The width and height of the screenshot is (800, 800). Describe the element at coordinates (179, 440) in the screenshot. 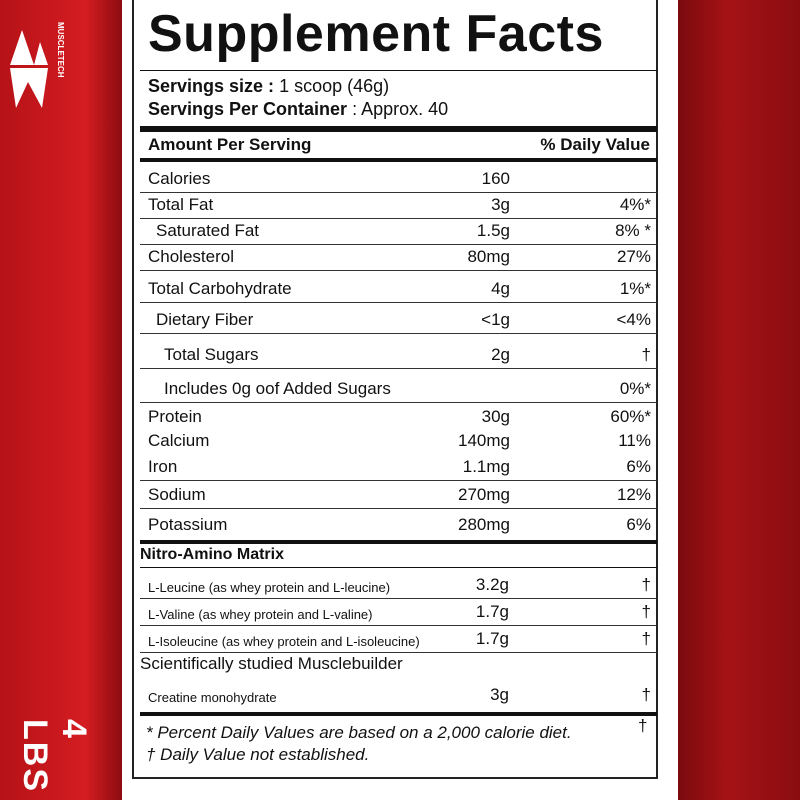

I see `nutrient-name: Calcium` at that location.